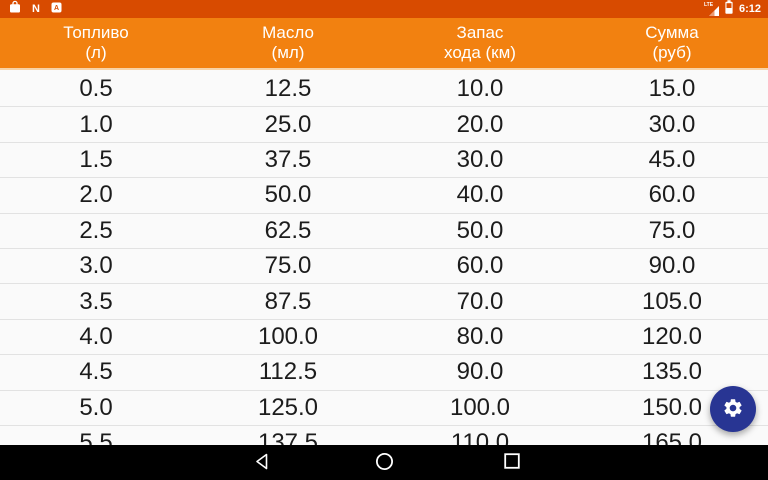 The width and height of the screenshot is (768, 480). I want to click on table-row: 3.0 75.0 60.0 90.0, so click(384, 266).